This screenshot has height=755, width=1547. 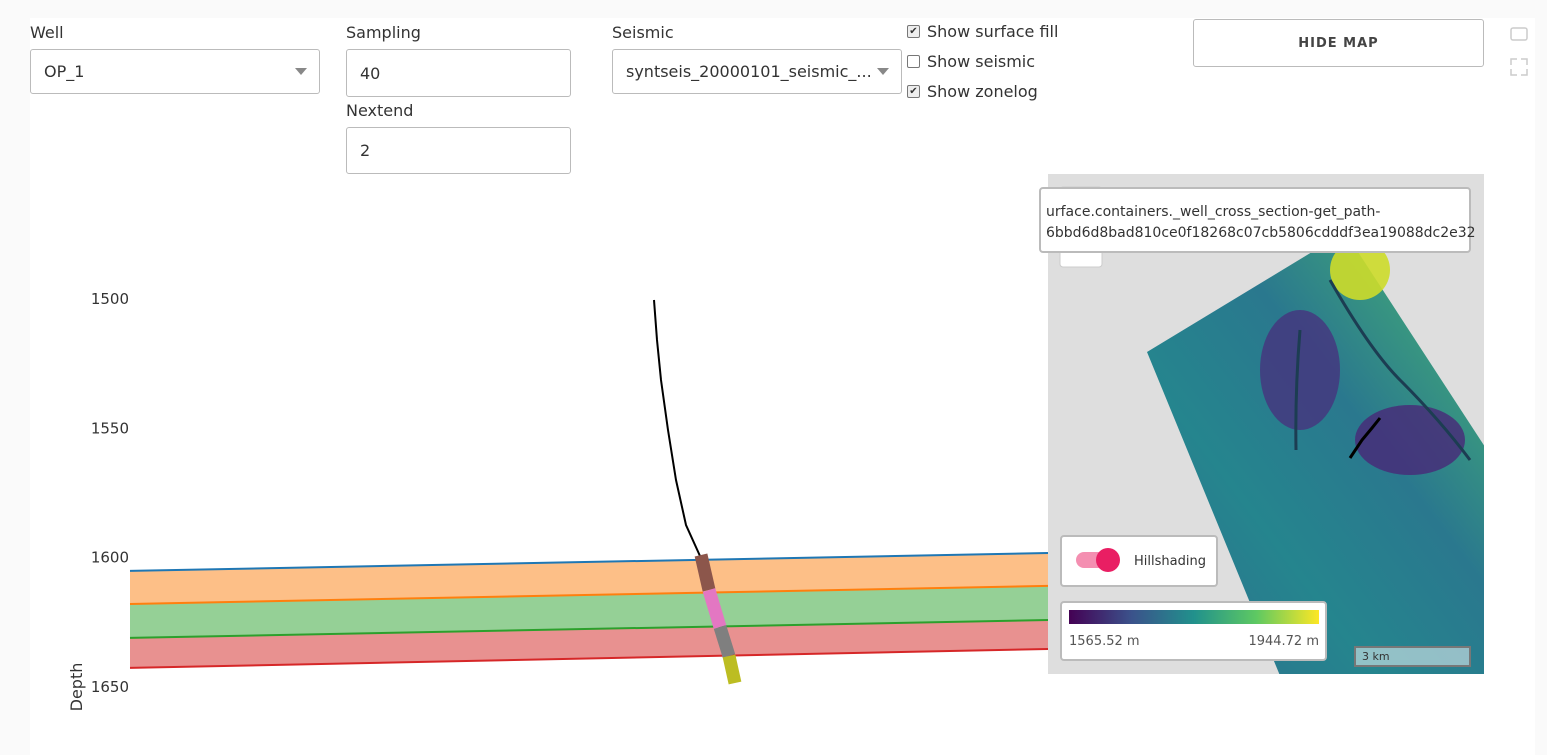 What do you see at coordinates (913, 61) in the screenshot?
I see `checkbox` at bounding box center [913, 61].